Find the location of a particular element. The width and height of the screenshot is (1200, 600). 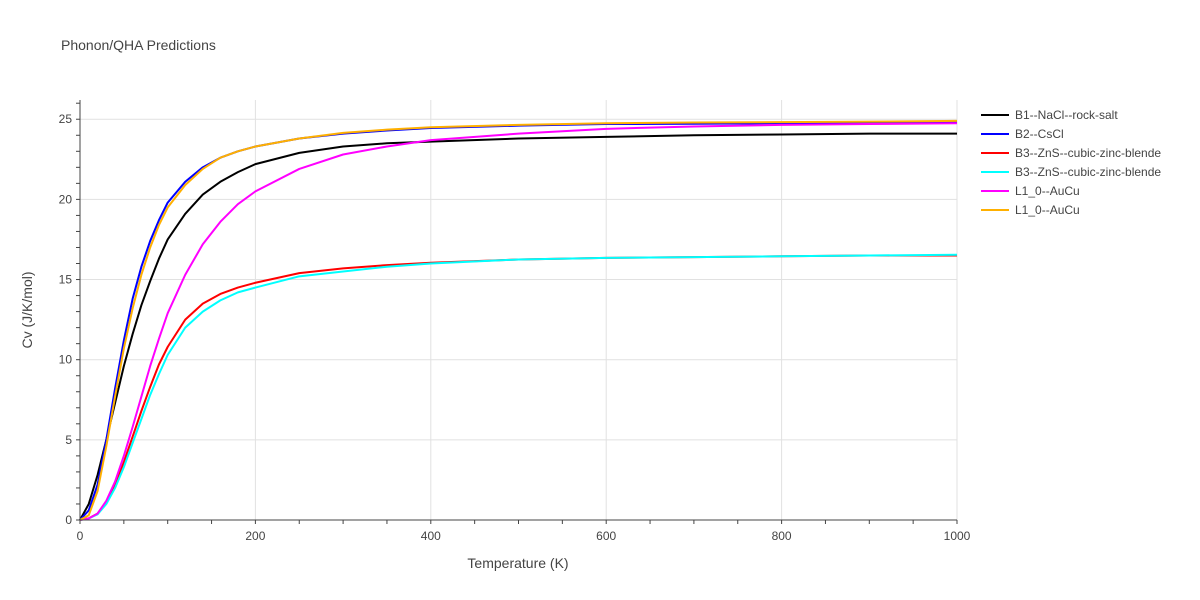

legend-item-4: L1_0--AuCu is located at coordinates (1030, 191).